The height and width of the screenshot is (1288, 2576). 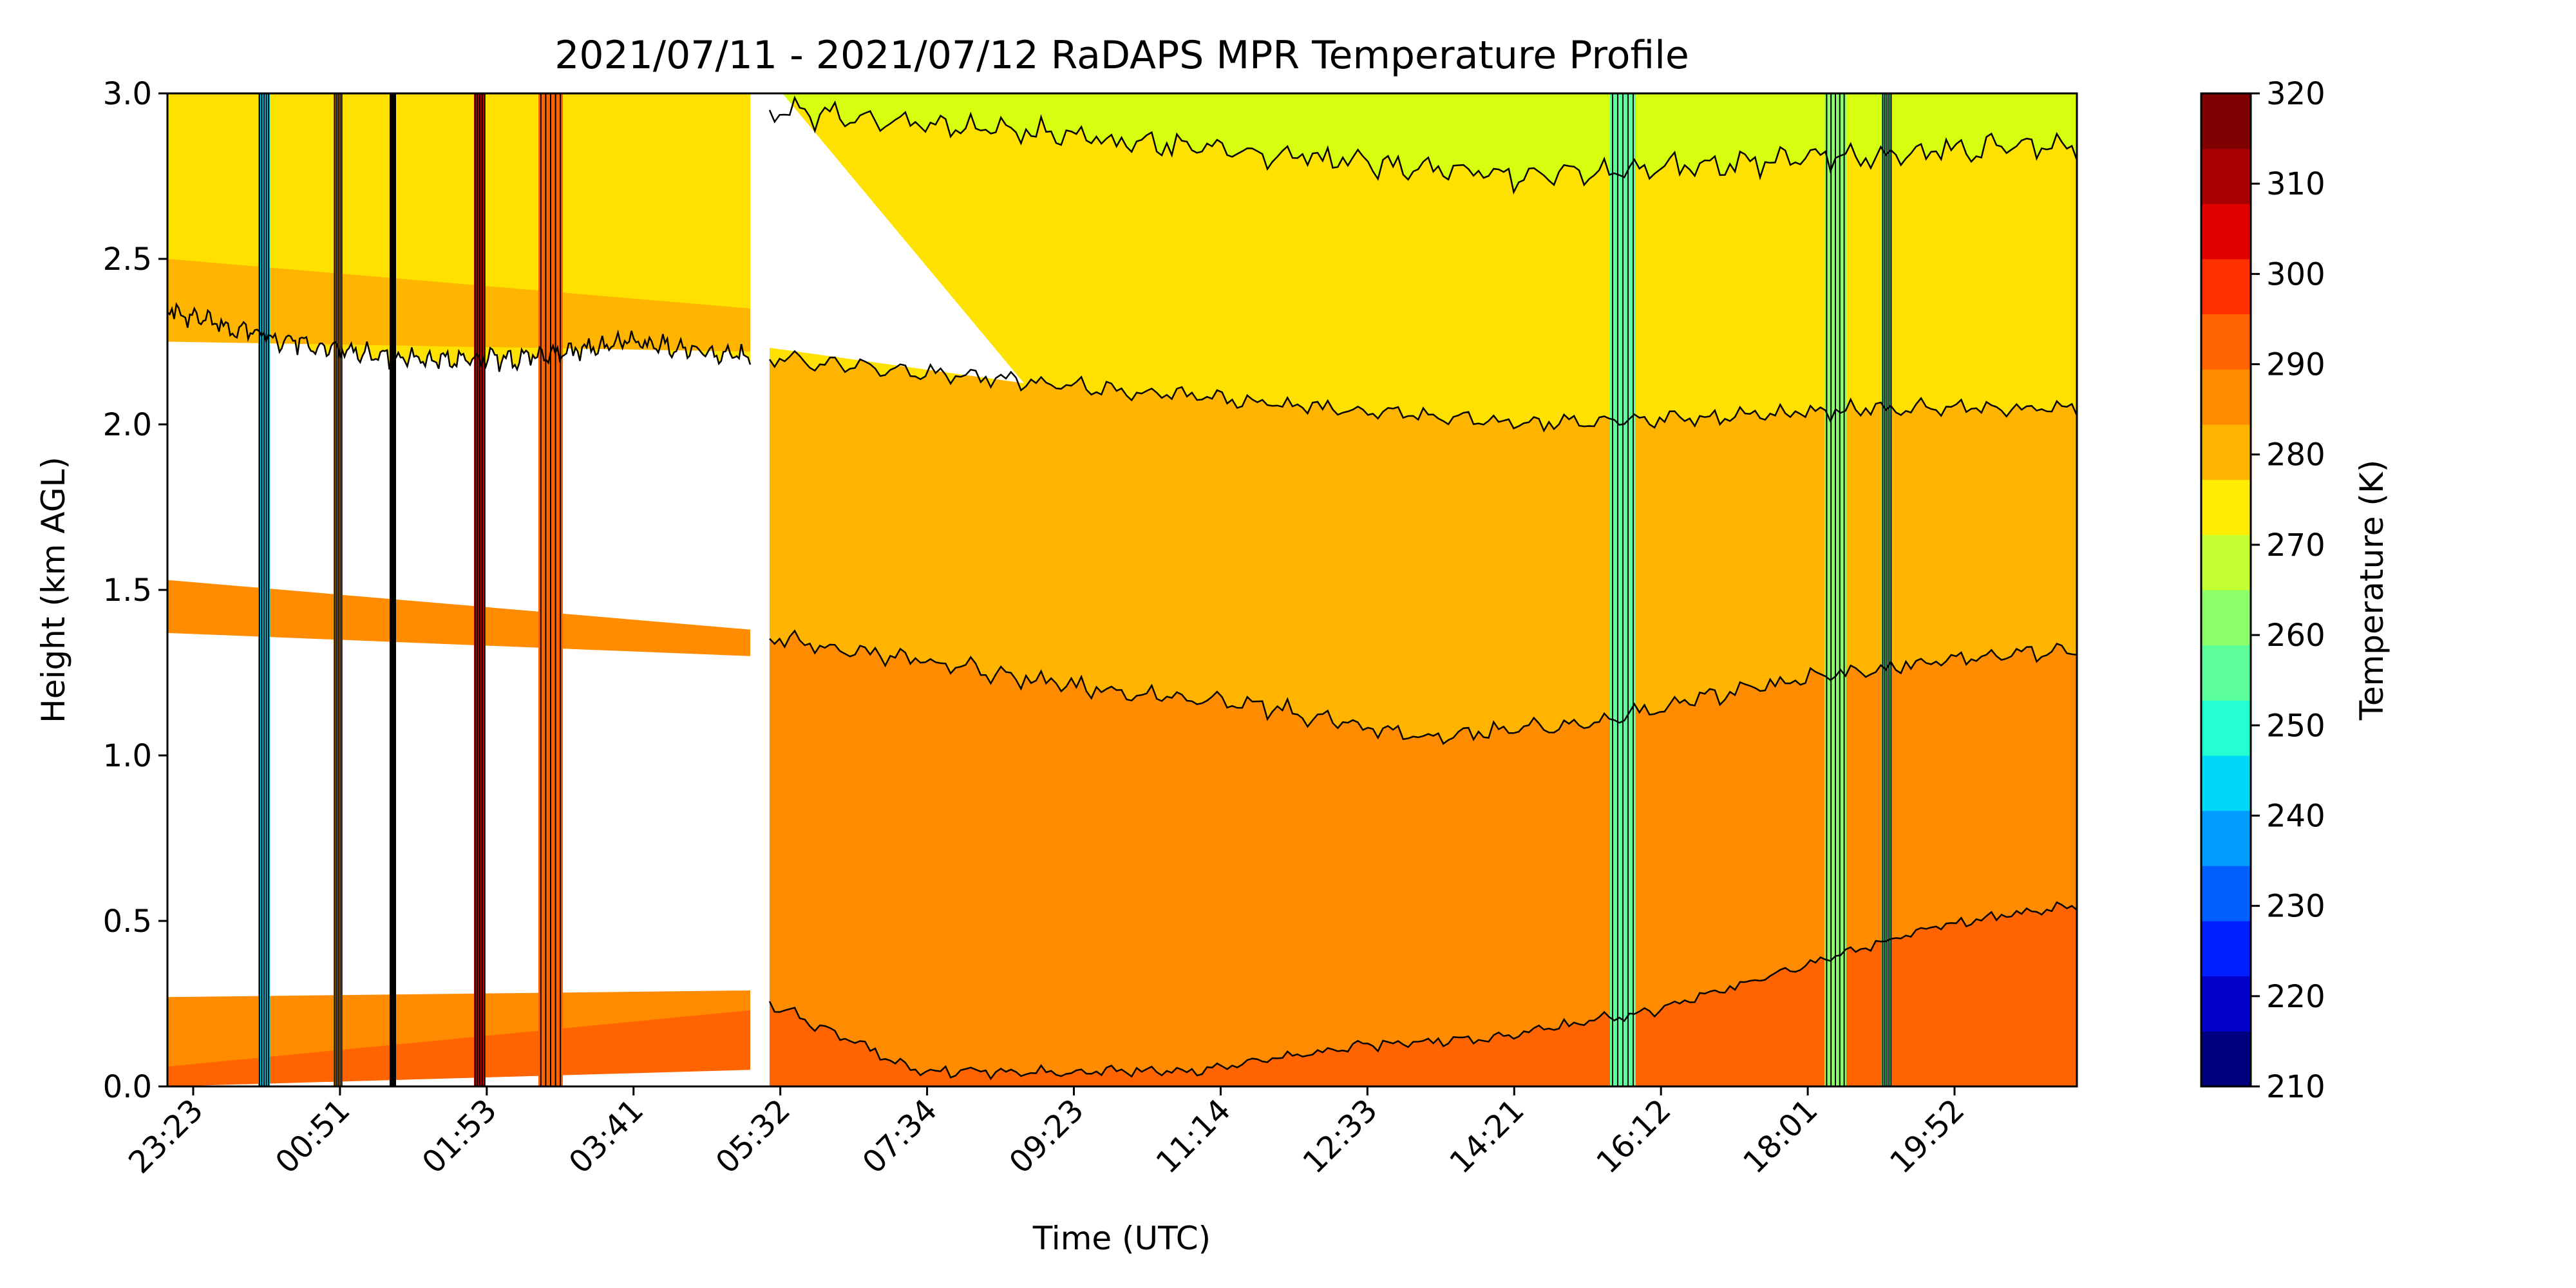 What do you see at coordinates (2295, 997) in the screenshot?
I see `colorbar-tick-label: 220` at bounding box center [2295, 997].